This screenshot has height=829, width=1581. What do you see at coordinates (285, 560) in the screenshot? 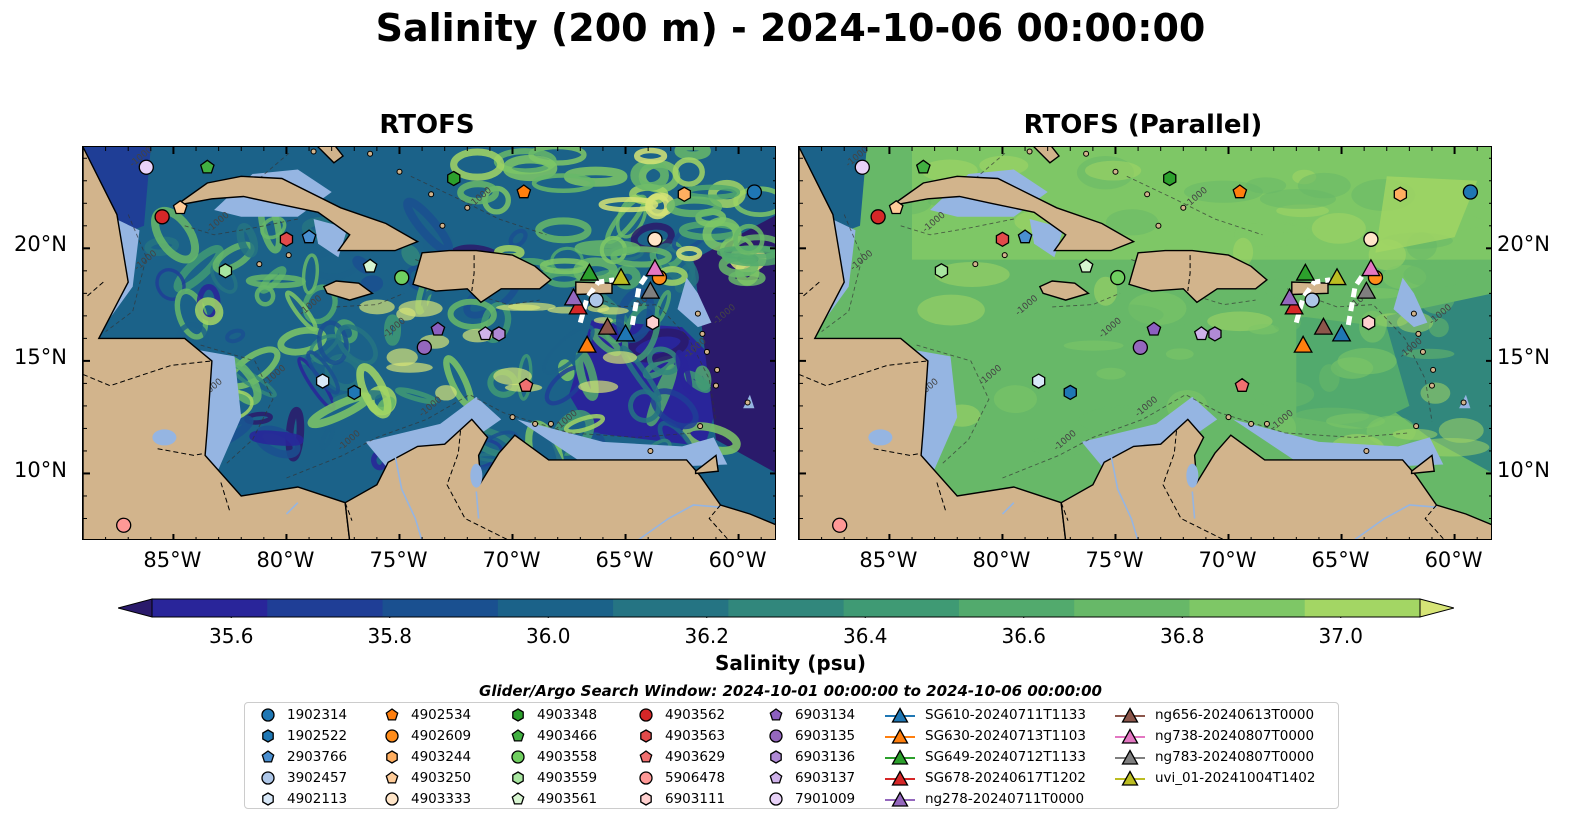
I see `lon-label-80W-panel1: 80°W` at bounding box center [285, 560].